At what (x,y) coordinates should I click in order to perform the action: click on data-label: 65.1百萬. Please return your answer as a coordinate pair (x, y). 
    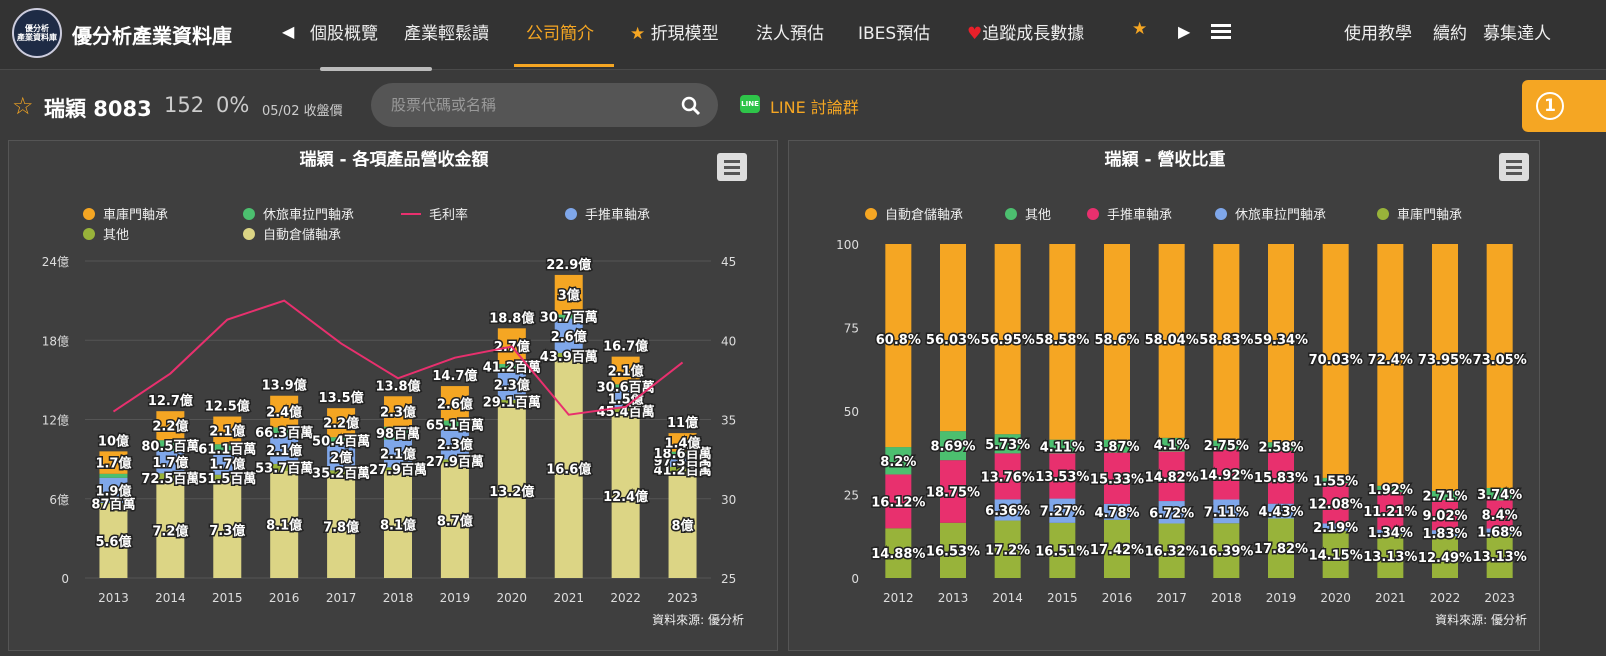
    Looking at the image, I should click on (455, 426).